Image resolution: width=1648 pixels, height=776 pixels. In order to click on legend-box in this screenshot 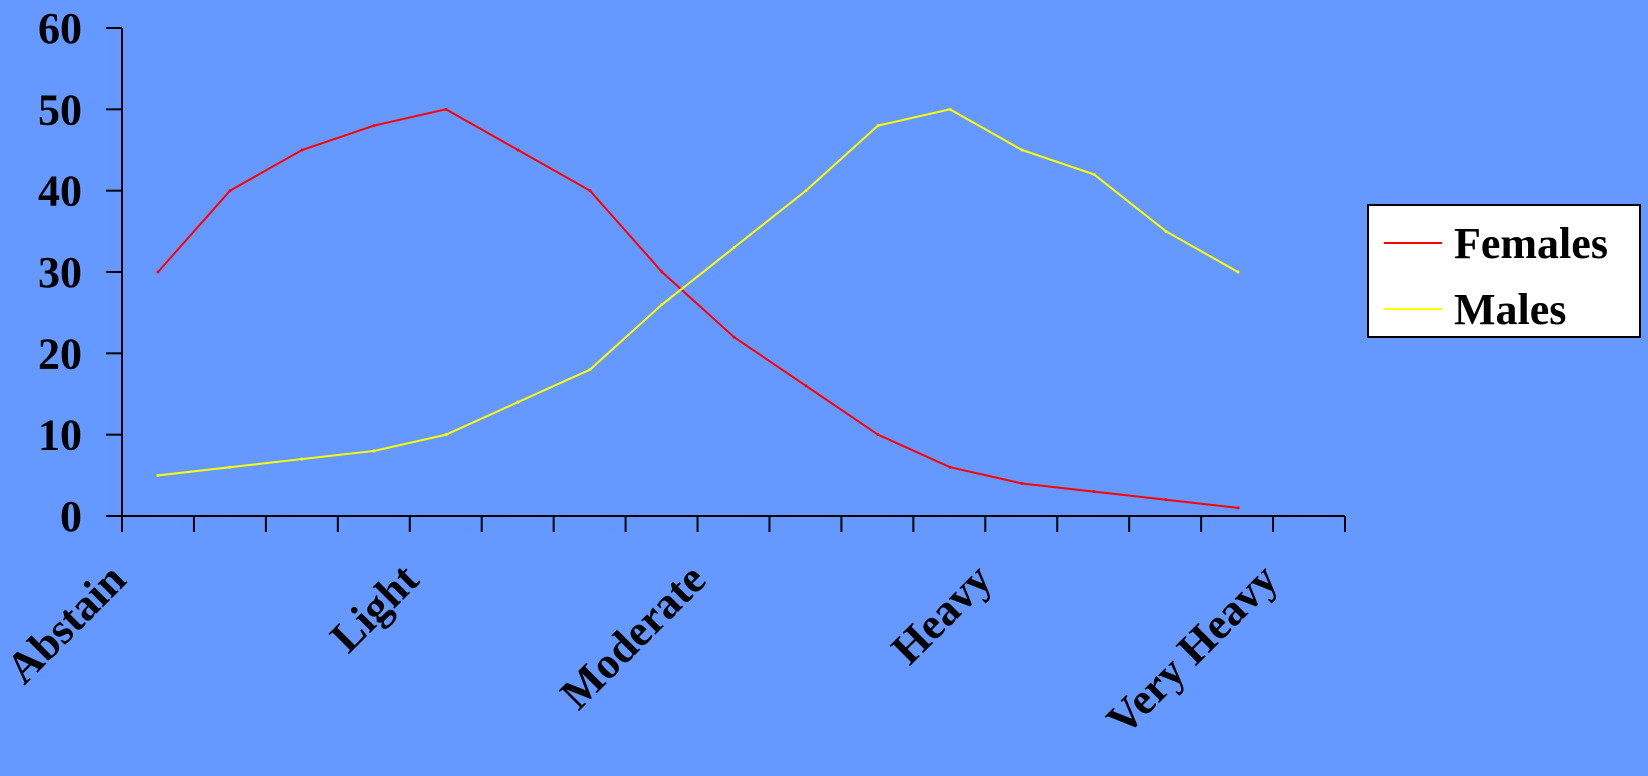, I will do `click(1504, 271)`.